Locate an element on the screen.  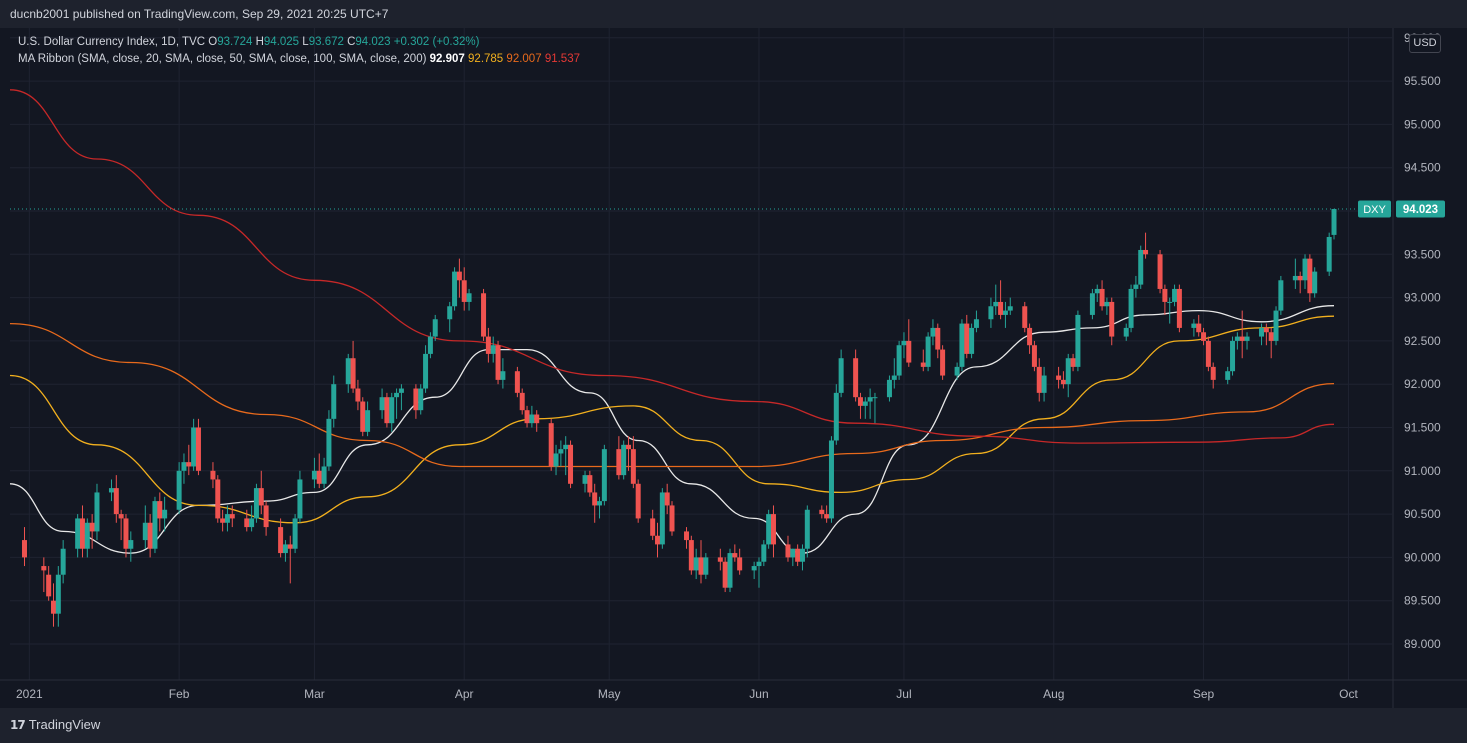
price-tick-label: 92.500 is located at coordinates (1422, 341).